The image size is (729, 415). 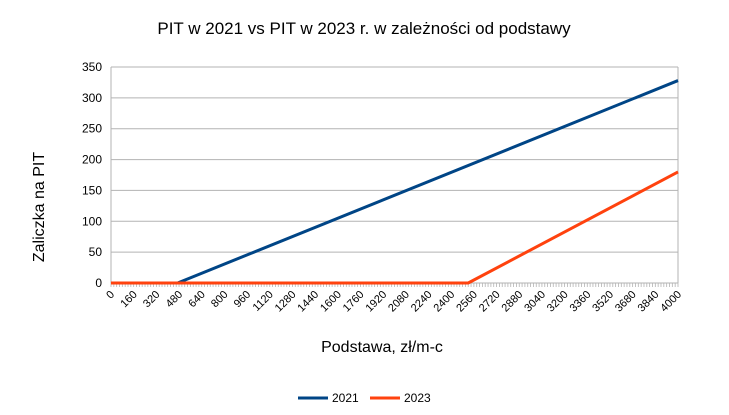 I want to click on x-tick-label: 1280, so click(x=286, y=302).